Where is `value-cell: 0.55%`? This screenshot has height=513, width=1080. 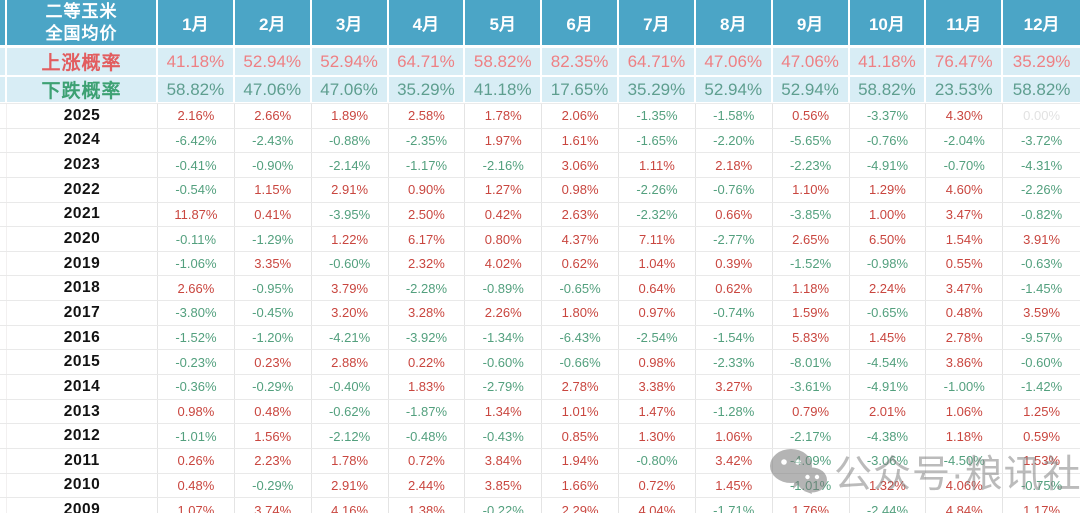
value-cell: 0.55% is located at coordinates (965, 263).